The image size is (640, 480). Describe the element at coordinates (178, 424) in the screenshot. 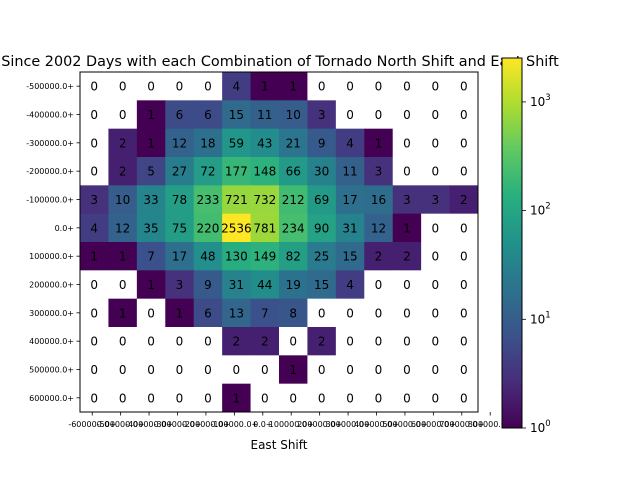

I see `x-tick-label: -300000.0+` at that location.